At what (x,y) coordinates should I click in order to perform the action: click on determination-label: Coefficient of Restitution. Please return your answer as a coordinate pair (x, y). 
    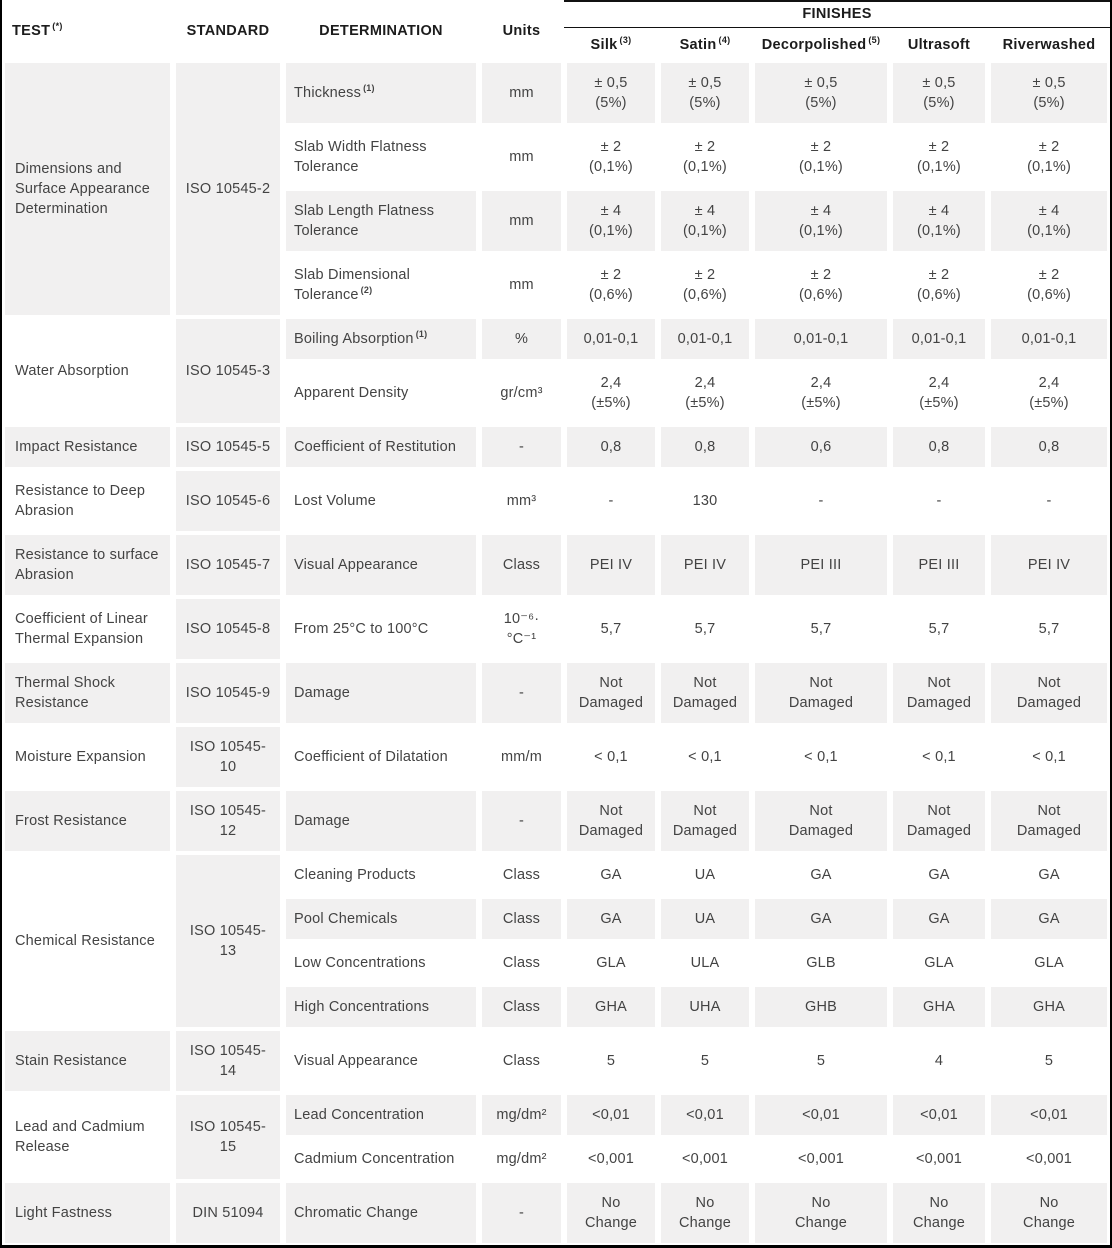
    Looking at the image, I should click on (375, 447).